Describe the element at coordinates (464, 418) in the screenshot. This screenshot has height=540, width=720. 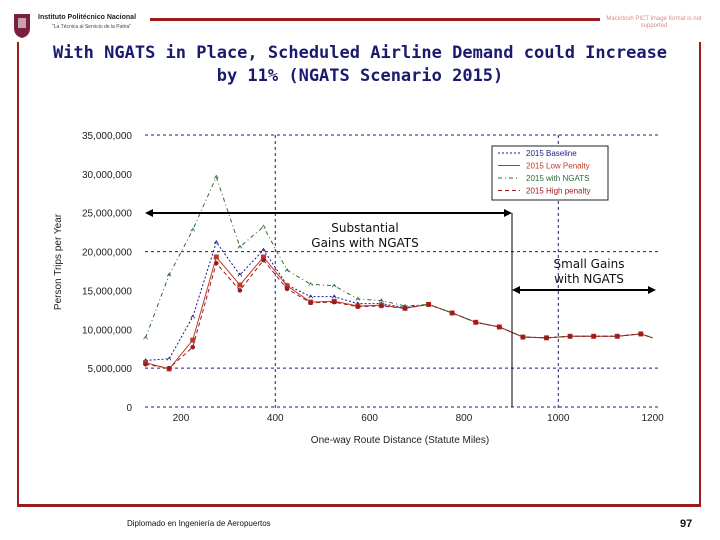
I see `x-tick-label: 800` at that location.